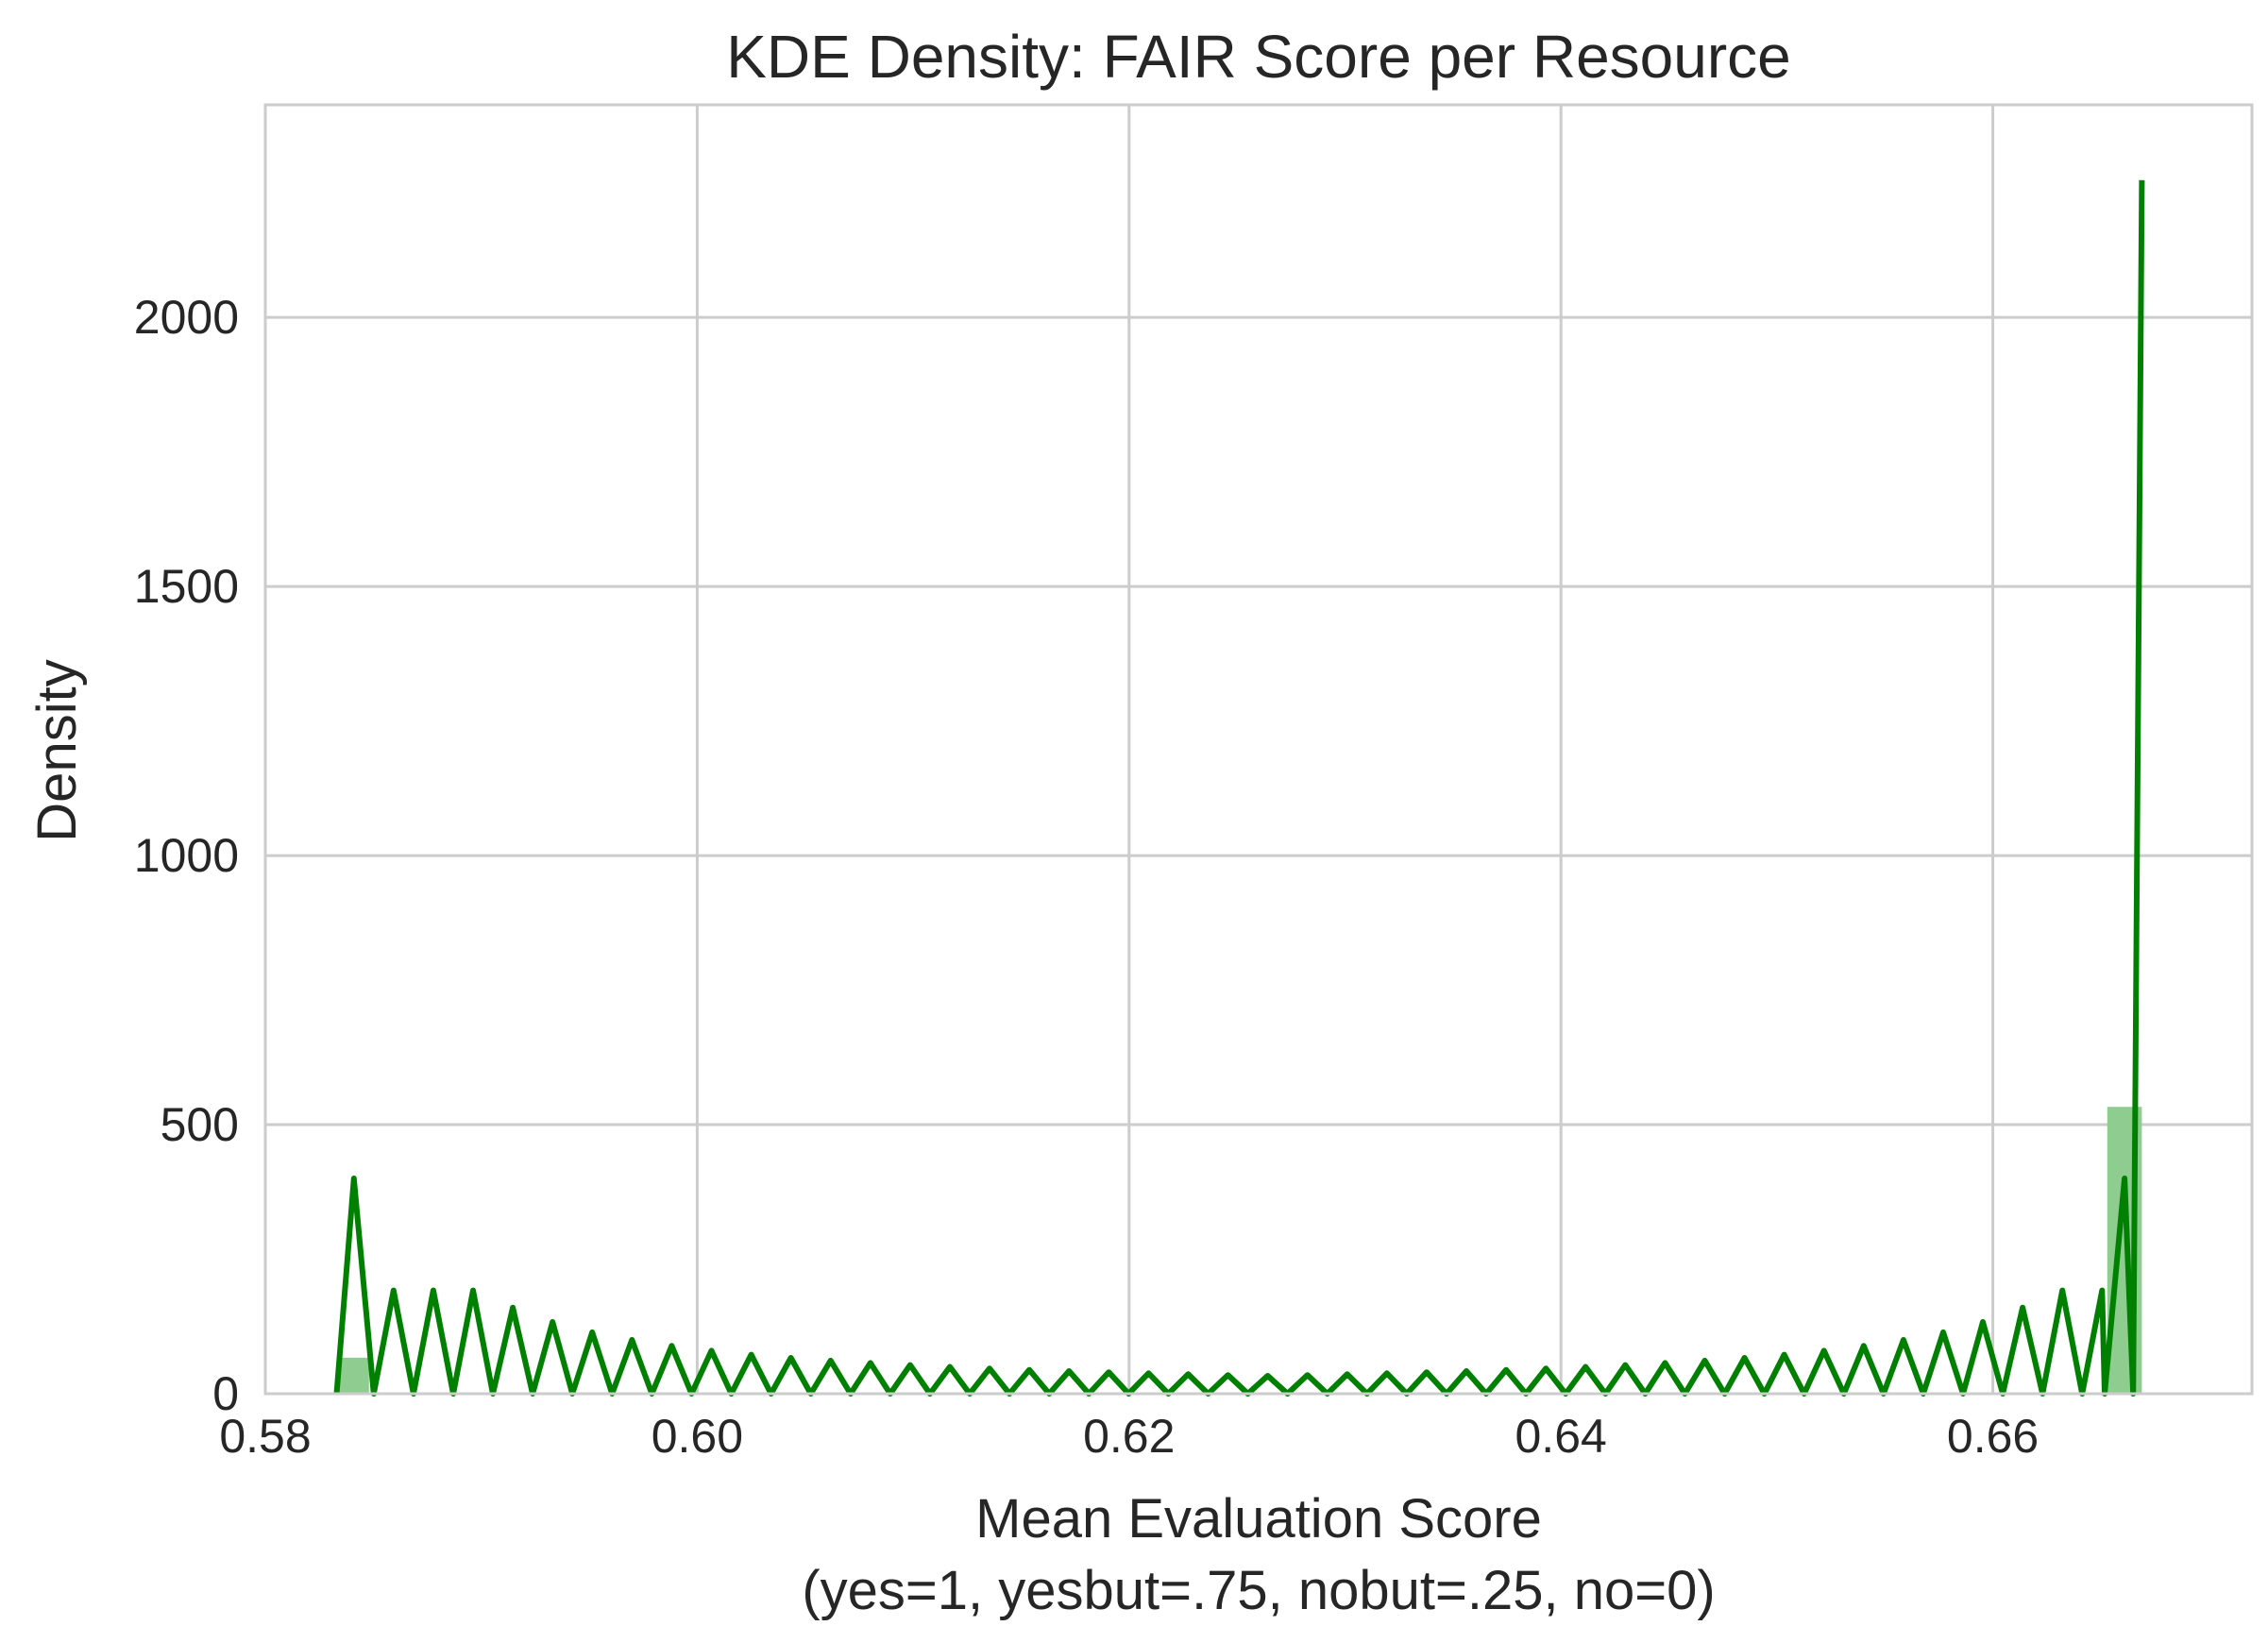 The height and width of the screenshot is (1643, 2268). I want to click on histogram-bar, so click(352, 1375).